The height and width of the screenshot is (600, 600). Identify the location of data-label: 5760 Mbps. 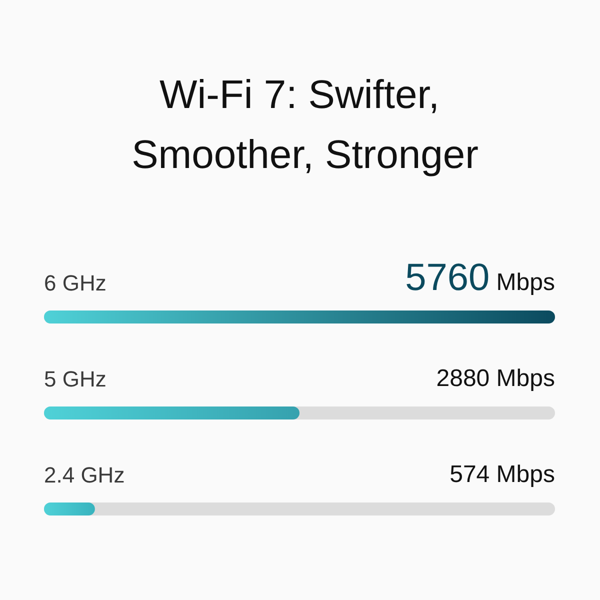
(480, 277).